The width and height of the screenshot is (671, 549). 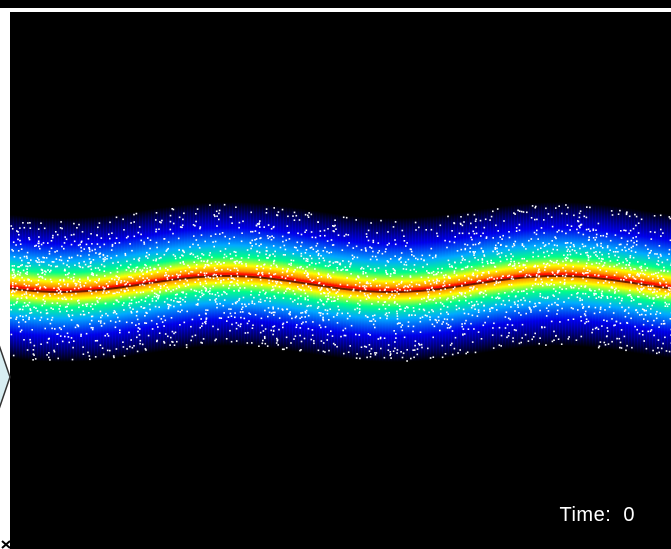 What do you see at coordinates (6, 377) in the screenshot?
I see `diamond-handle-icon` at bounding box center [6, 377].